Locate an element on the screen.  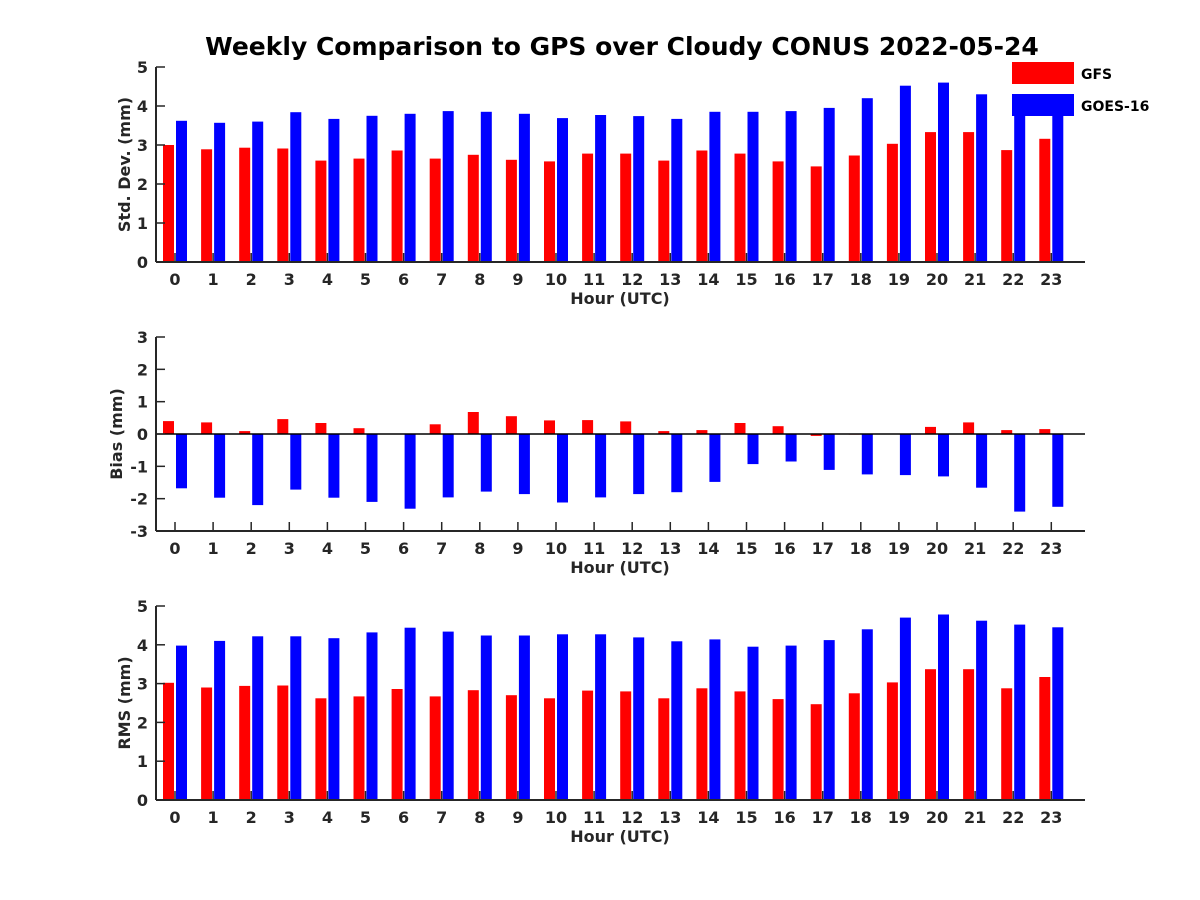
x-tick-label-std: 21 is located at coordinates (975, 279).